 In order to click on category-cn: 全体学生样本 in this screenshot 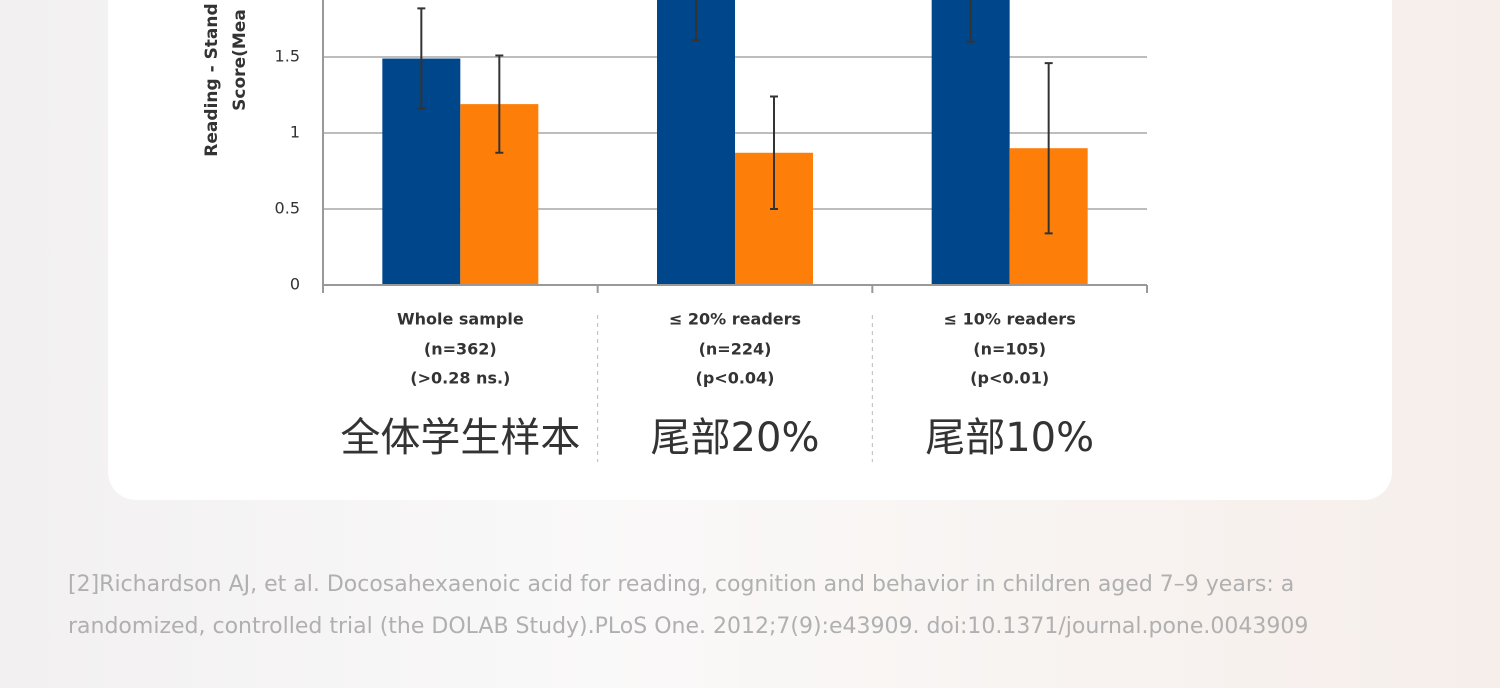, I will do `click(460, 438)`.